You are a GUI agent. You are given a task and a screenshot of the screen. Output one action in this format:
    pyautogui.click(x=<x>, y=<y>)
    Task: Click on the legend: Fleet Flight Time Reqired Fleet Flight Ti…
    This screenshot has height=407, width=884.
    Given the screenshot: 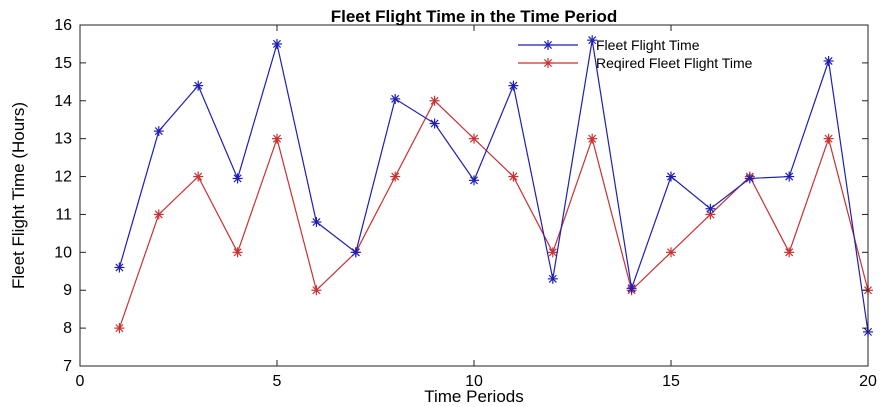 What is the action you would take?
    pyautogui.click(x=635, y=54)
    